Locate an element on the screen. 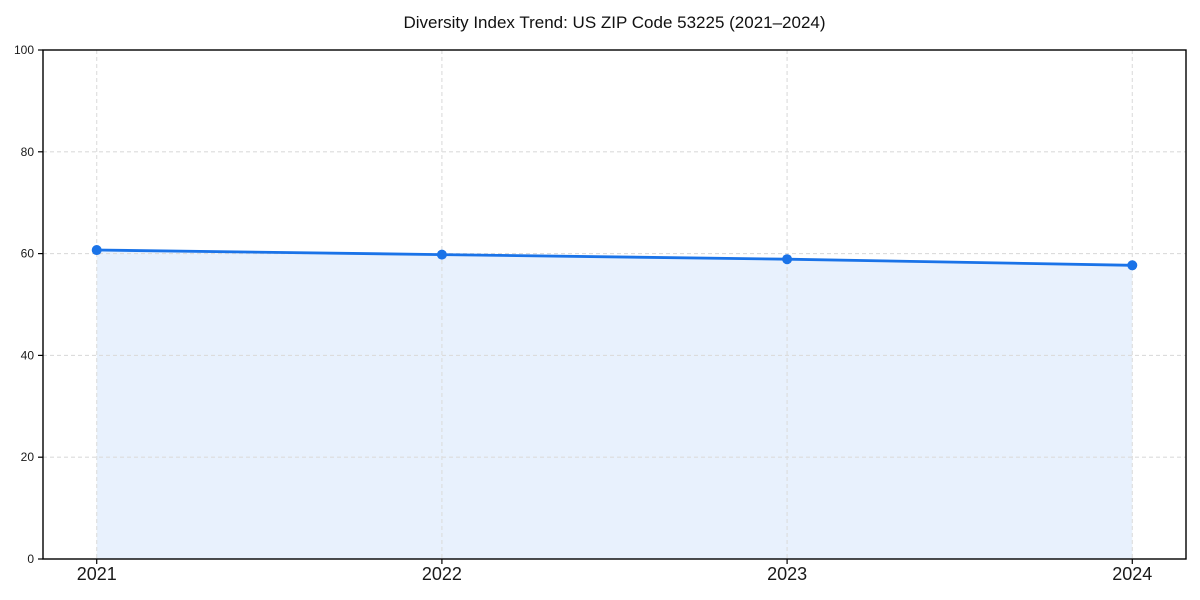 The width and height of the screenshot is (1200, 600). y-tick-label: 20 is located at coordinates (28, 457).